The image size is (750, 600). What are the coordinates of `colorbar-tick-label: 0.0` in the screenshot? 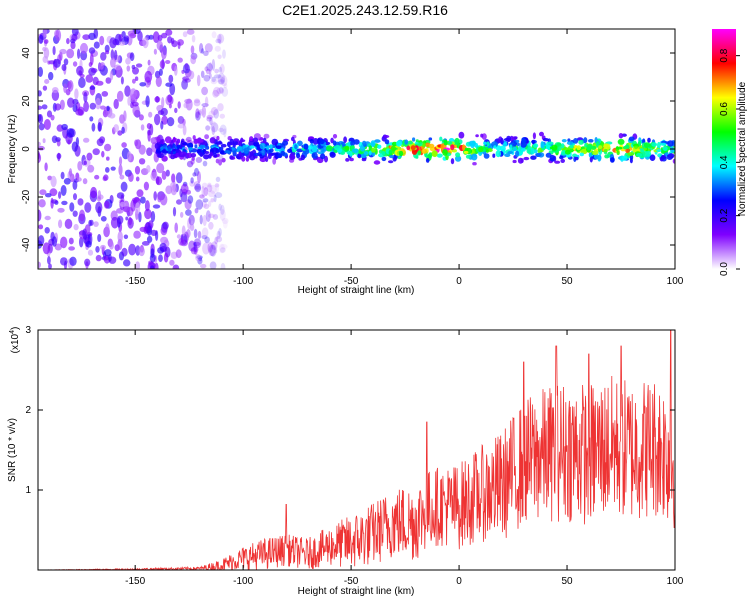 It's located at (724, 269).